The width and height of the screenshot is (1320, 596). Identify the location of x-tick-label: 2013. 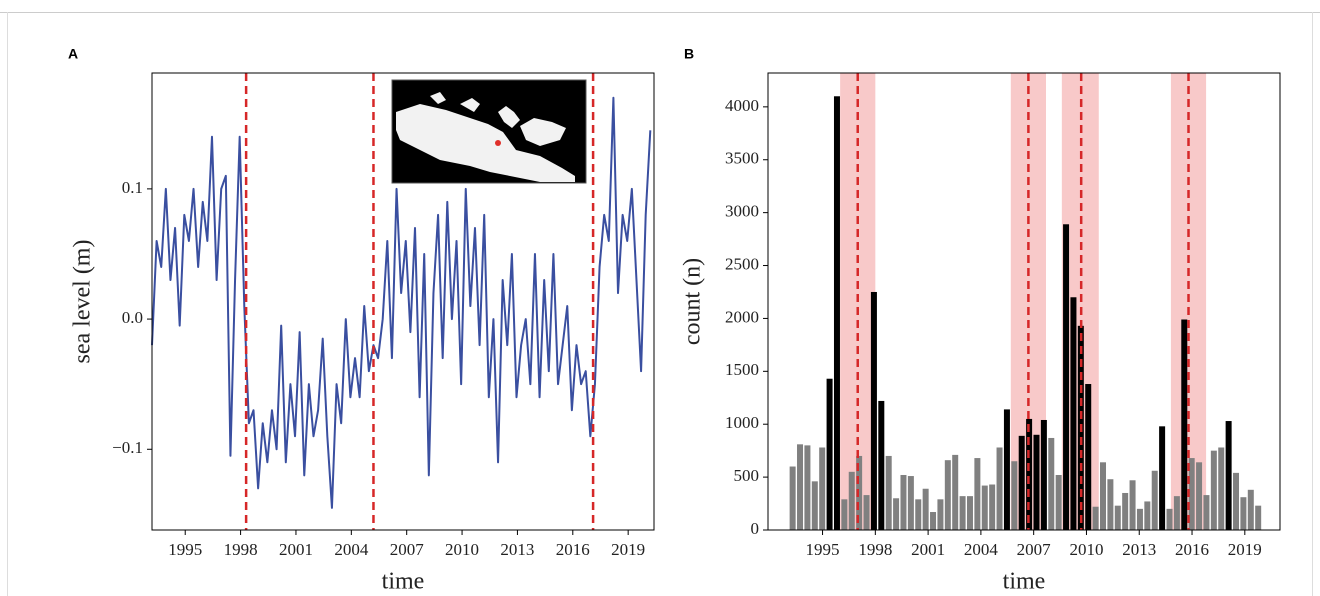
(517, 549).